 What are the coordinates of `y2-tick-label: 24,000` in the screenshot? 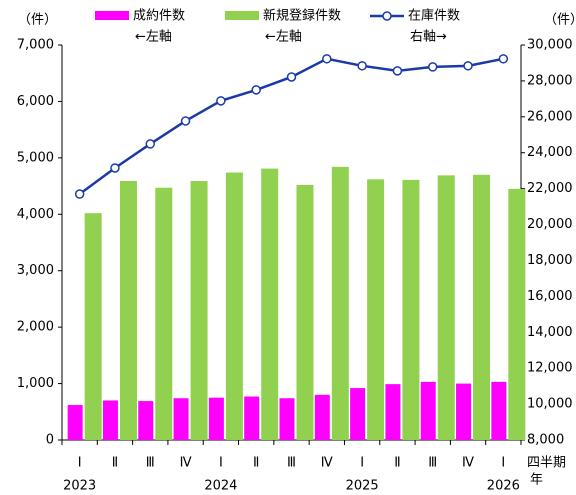 It's located at (550, 152).